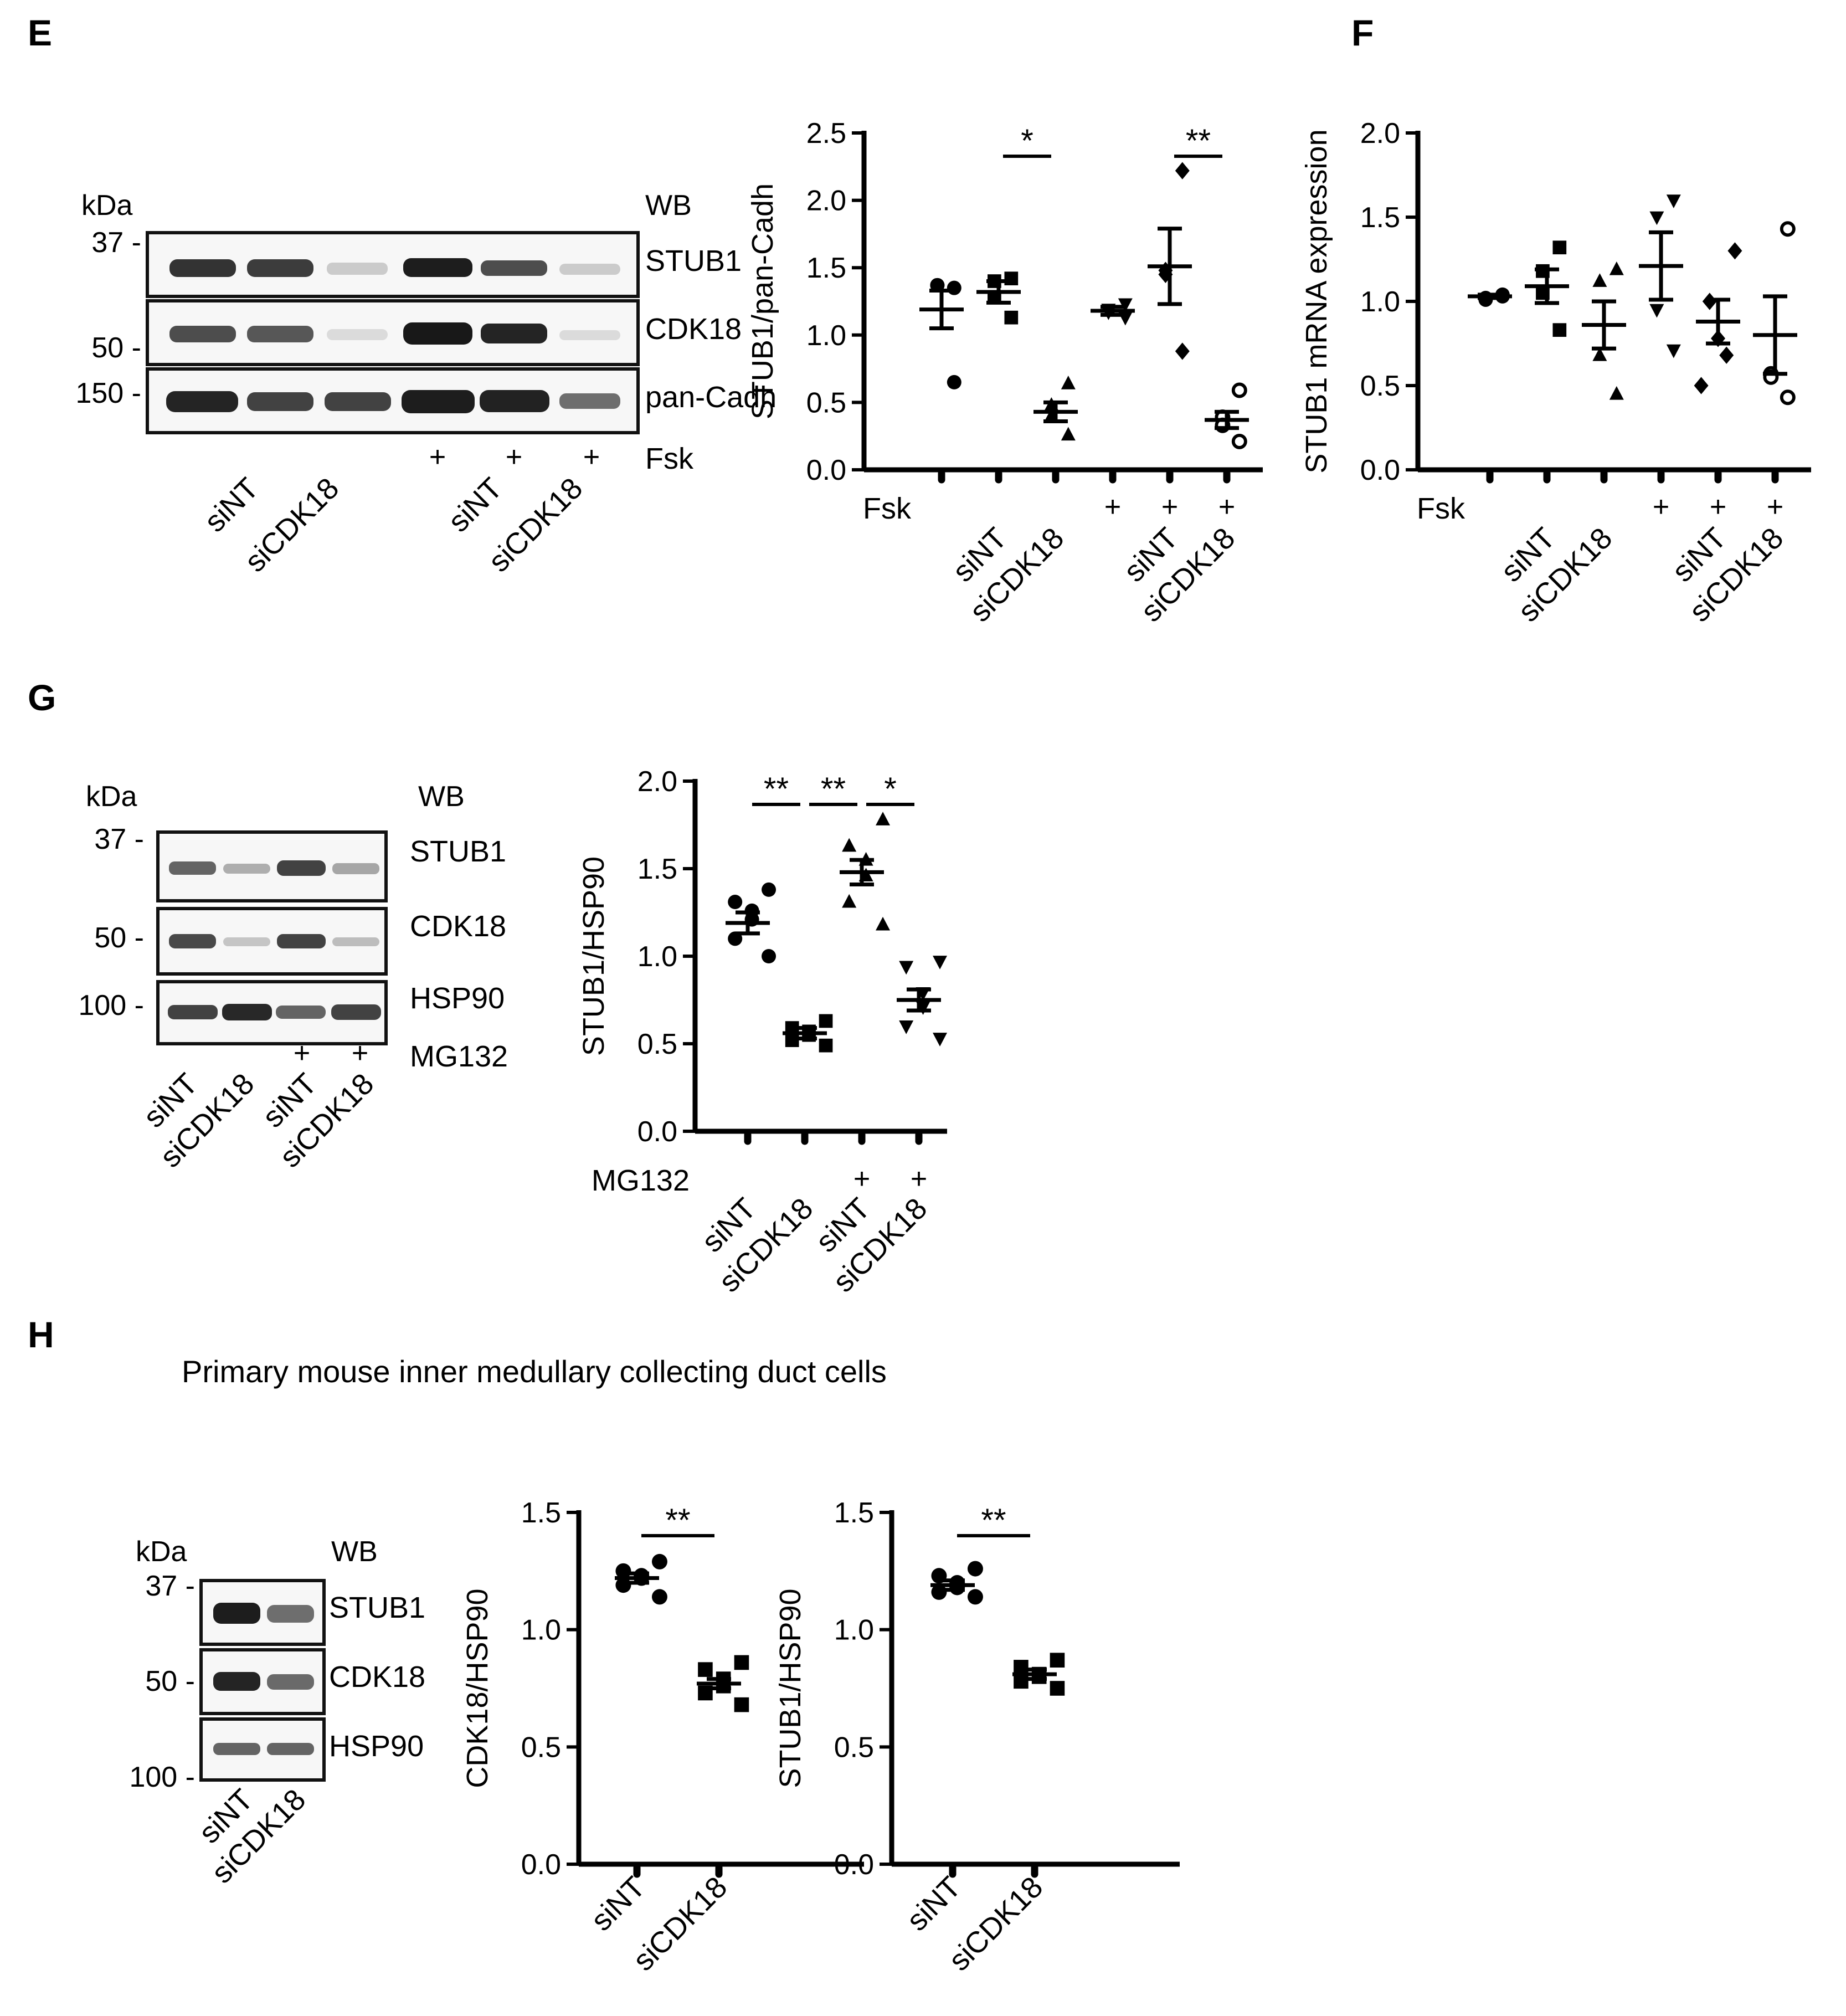  Describe the element at coordinates (393, 335) in the screenshot. I see `bands-E` at that location.